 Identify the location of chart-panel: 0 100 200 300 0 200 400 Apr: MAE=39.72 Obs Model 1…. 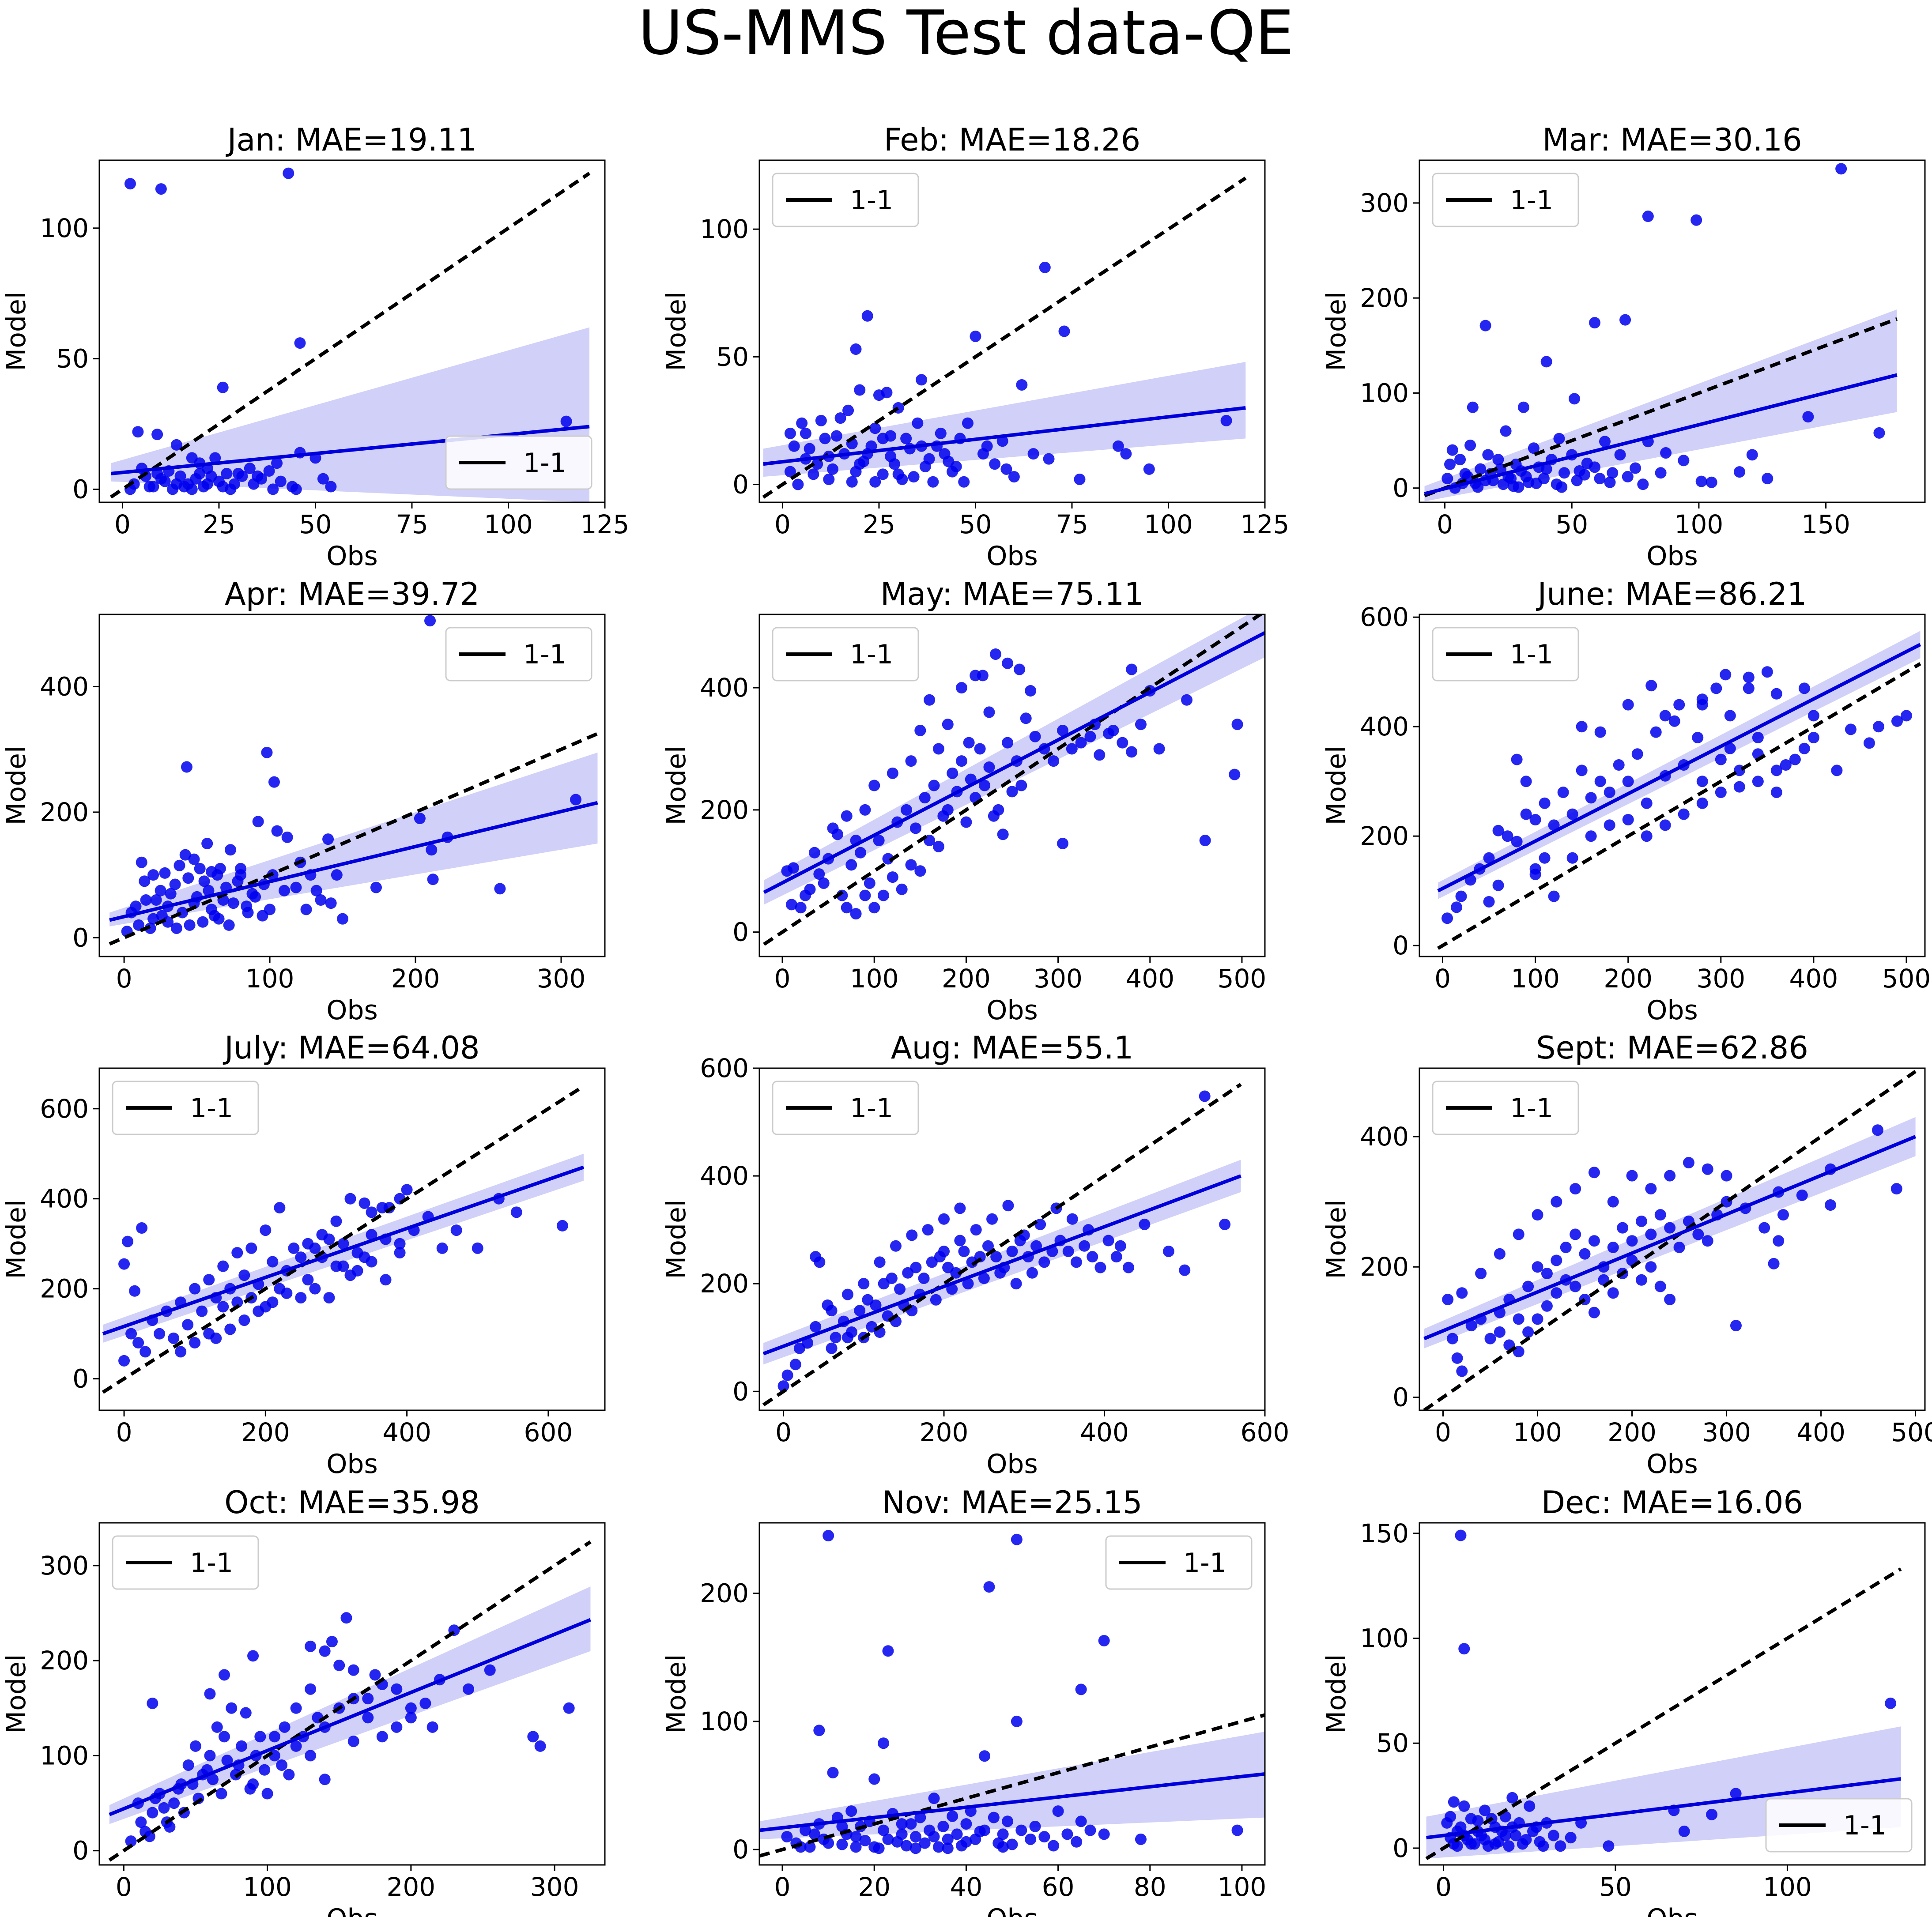
(303, 801).